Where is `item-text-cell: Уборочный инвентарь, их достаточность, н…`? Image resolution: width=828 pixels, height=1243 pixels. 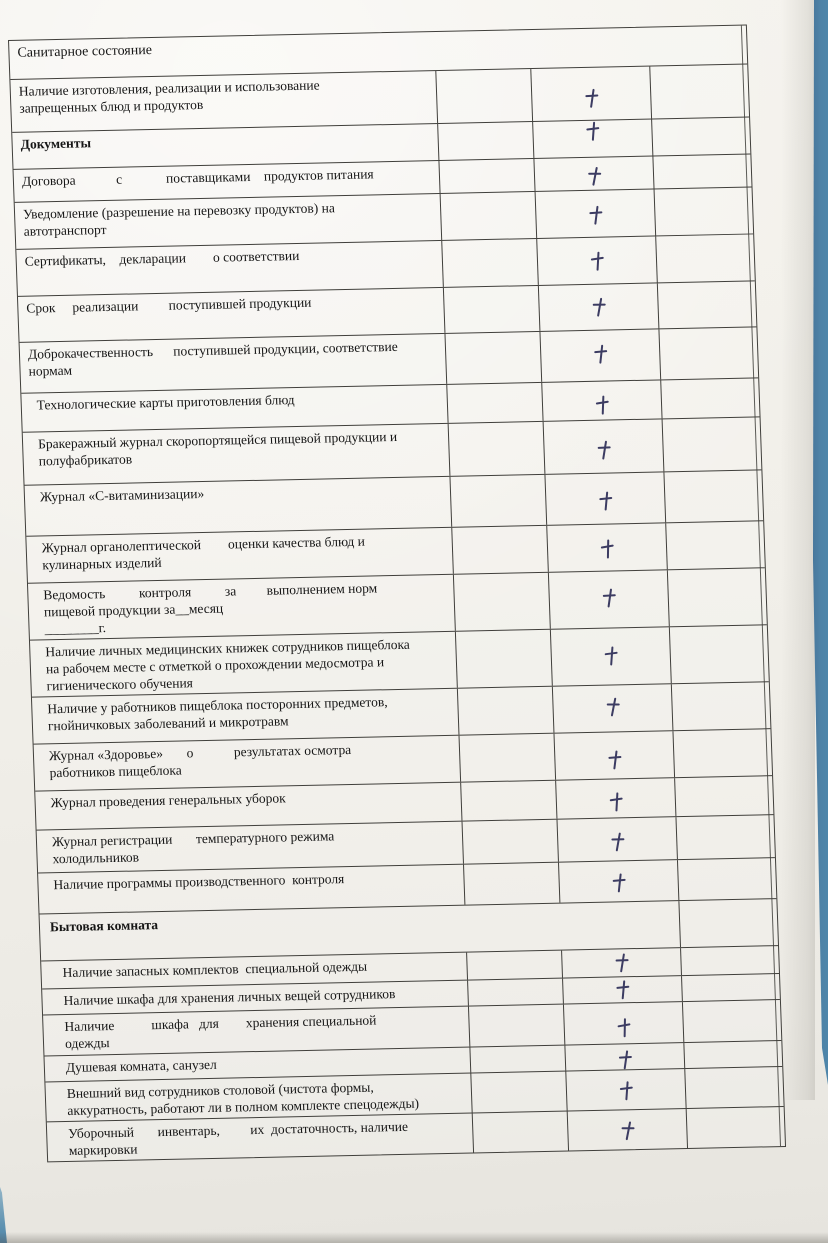 item-text-cell: Уборочный инвентарь, их достаточность, н… is located at coordinates (260, 1137).